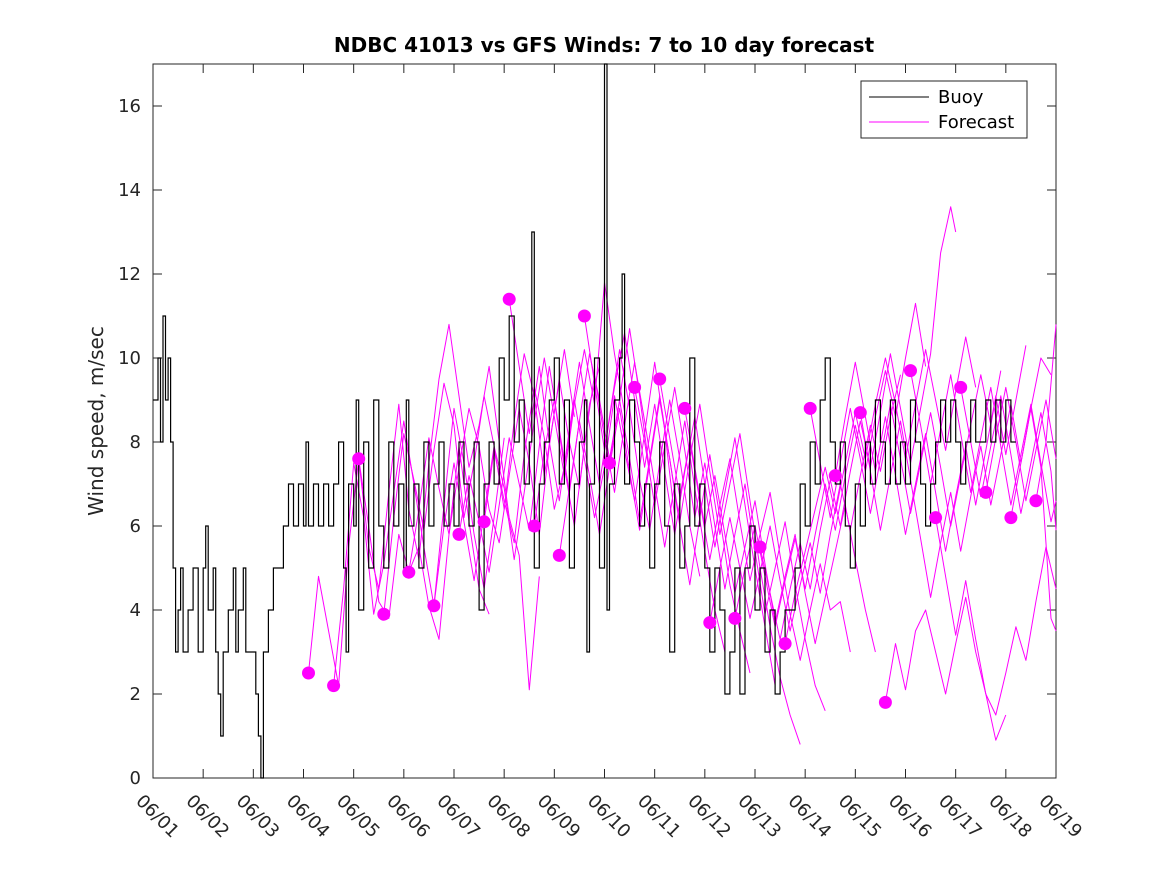  What do you see at coordinates (129, 190) in the screenshot?
I see `y-tick-label: 14` at bounding box center [129, 190].